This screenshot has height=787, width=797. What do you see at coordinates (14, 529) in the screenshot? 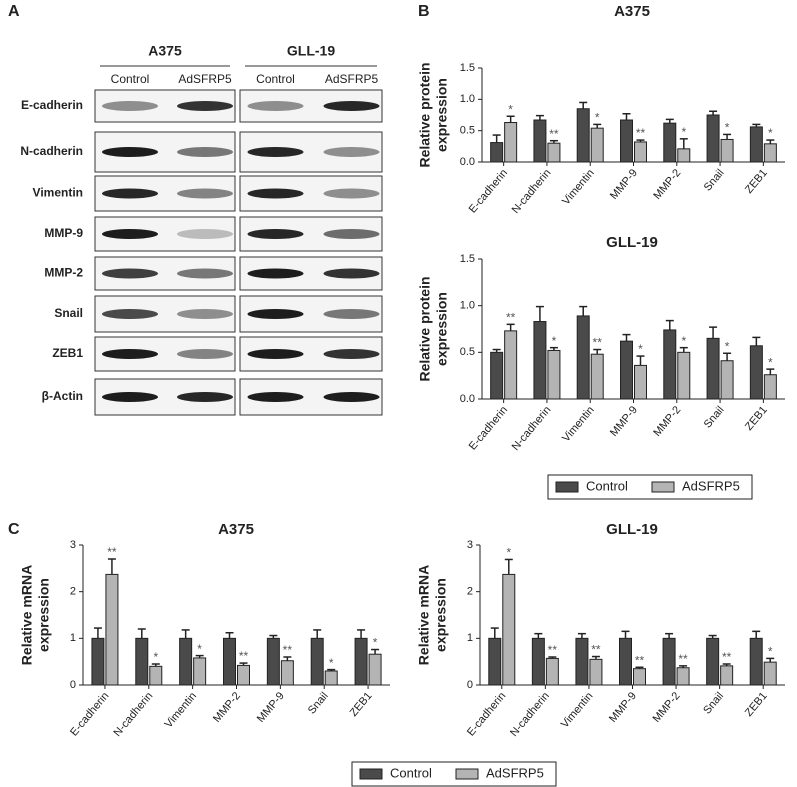
I see `panel-letter: C` at bounding box center [14, 529].